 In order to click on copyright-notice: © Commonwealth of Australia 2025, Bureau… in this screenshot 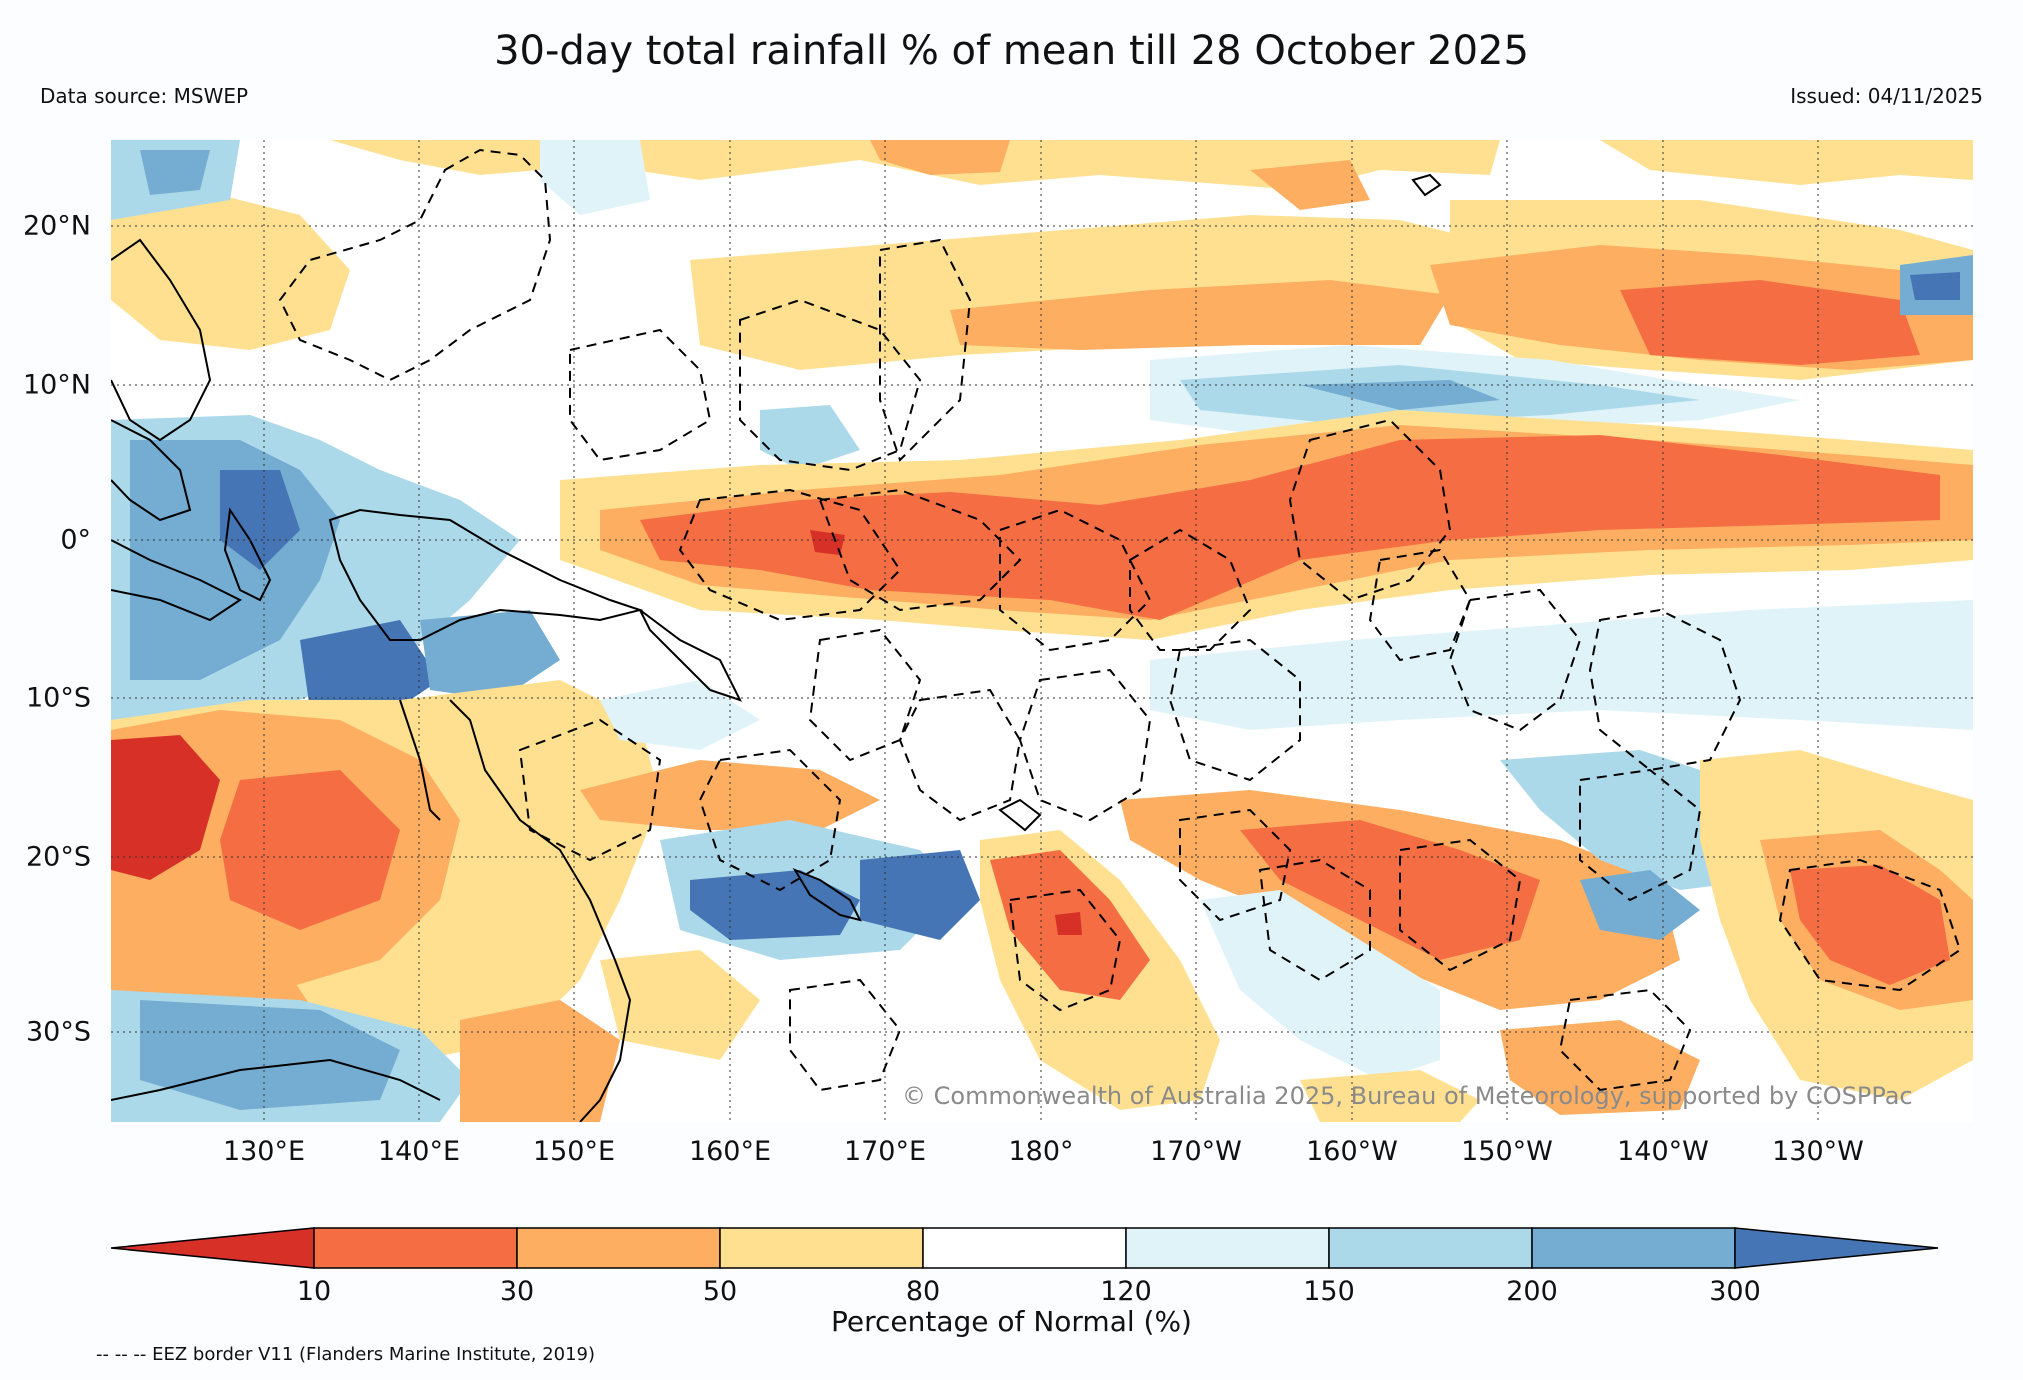, I will do `click(1407, 1096)`.